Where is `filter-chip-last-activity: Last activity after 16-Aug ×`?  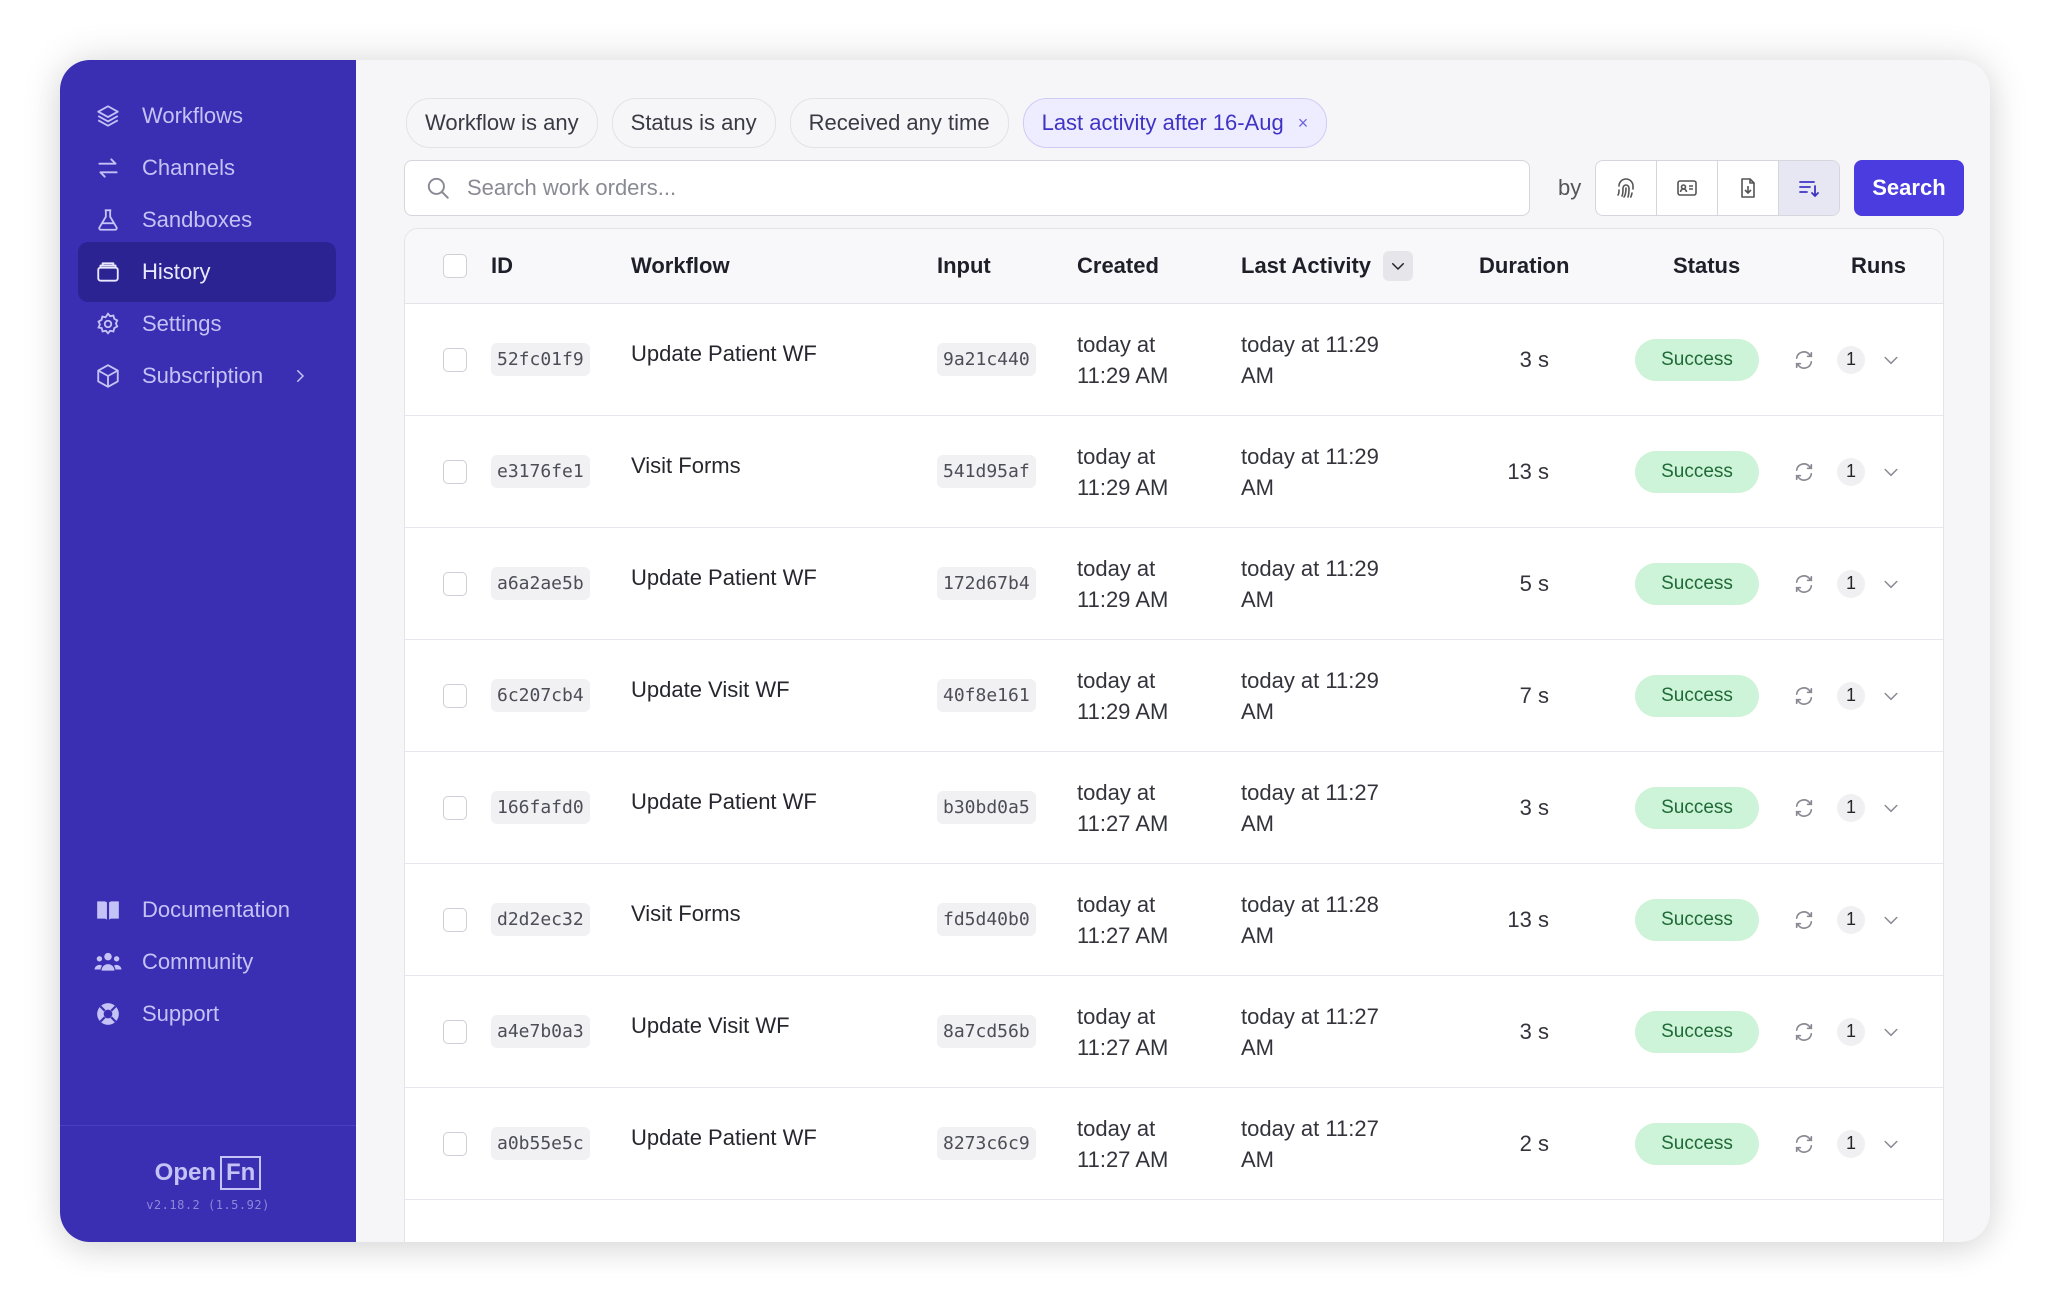 filter-chip-last-activity: Last activity after 16-Aug × is located at coordinates (1175, 123).